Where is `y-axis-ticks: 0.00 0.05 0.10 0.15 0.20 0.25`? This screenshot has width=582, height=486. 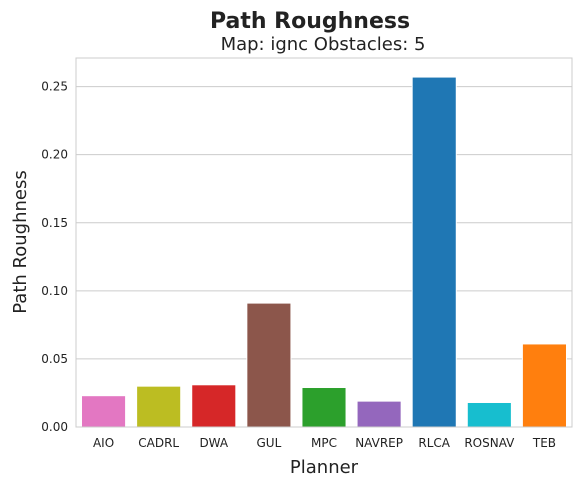
y-axis-ticks: 0.00 0.05 0.10 0.15 0.20 0.25 is located at coordinates (54, 257).